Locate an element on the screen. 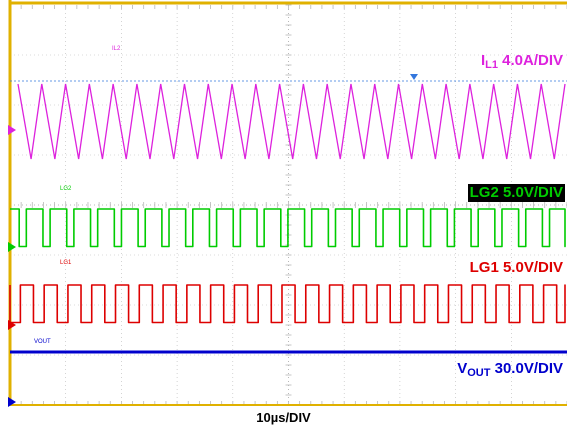  lg1-trace is located at coordinates (287, 304).